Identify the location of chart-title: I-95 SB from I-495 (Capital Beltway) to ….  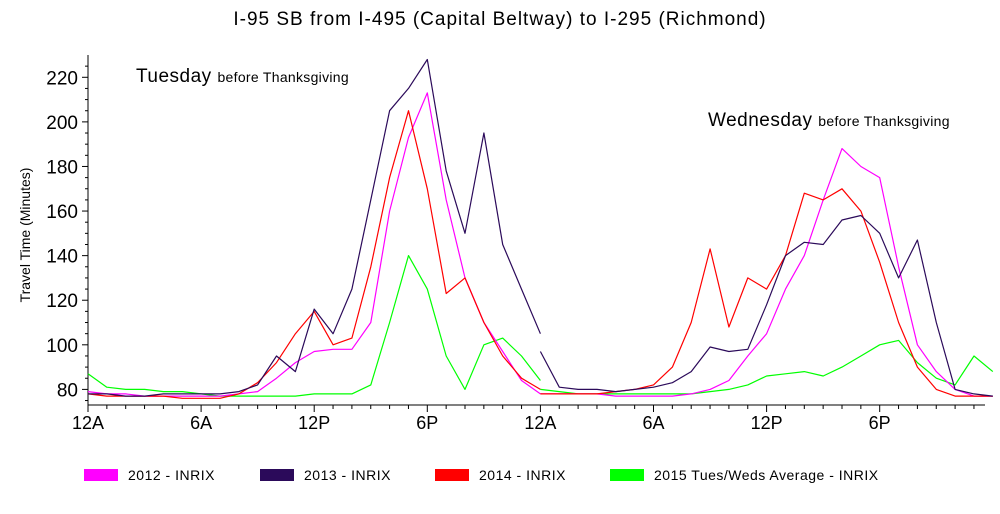
(500, 19).